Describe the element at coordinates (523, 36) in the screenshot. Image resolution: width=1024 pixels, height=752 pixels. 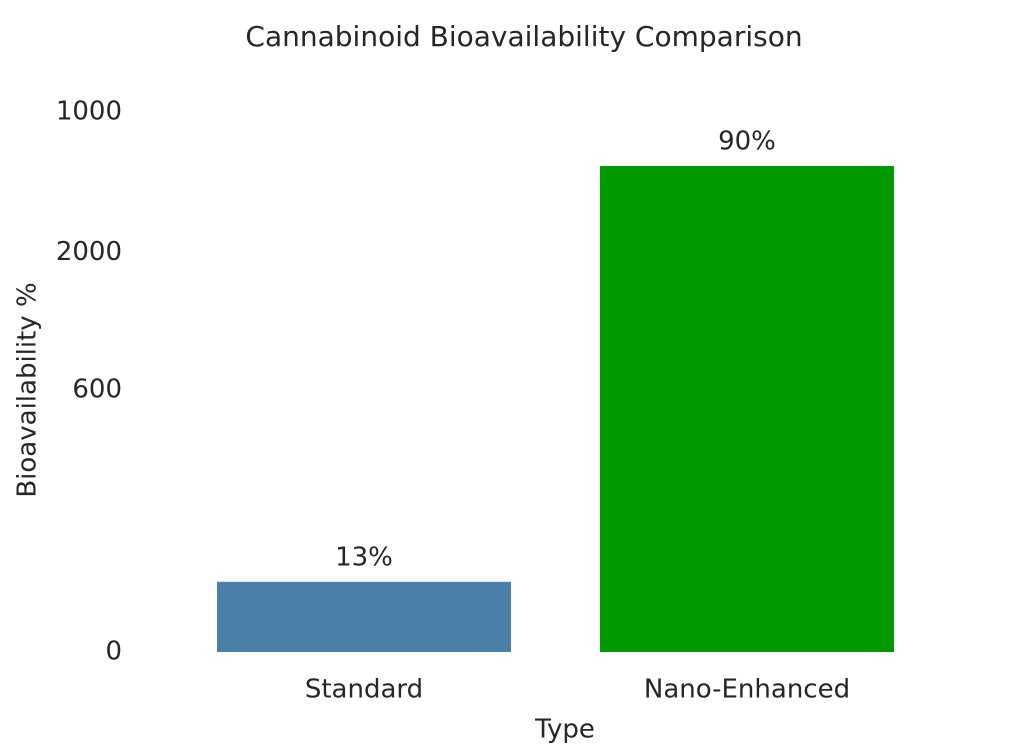
I see `chart-title: Cannabinoid Bioavailability Comparison` at that location.